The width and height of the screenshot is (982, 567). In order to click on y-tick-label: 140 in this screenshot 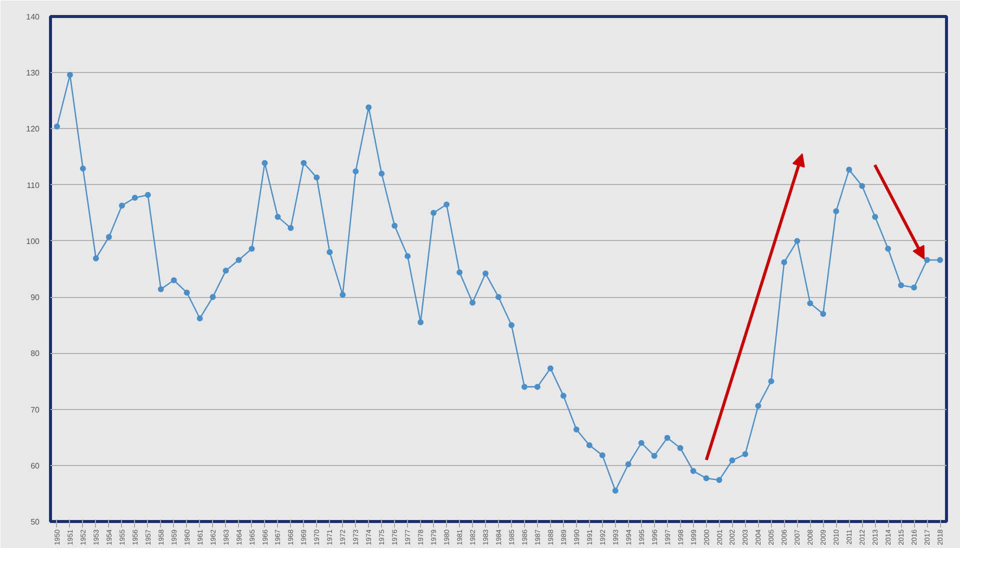, I will do `click(33, 17)`.